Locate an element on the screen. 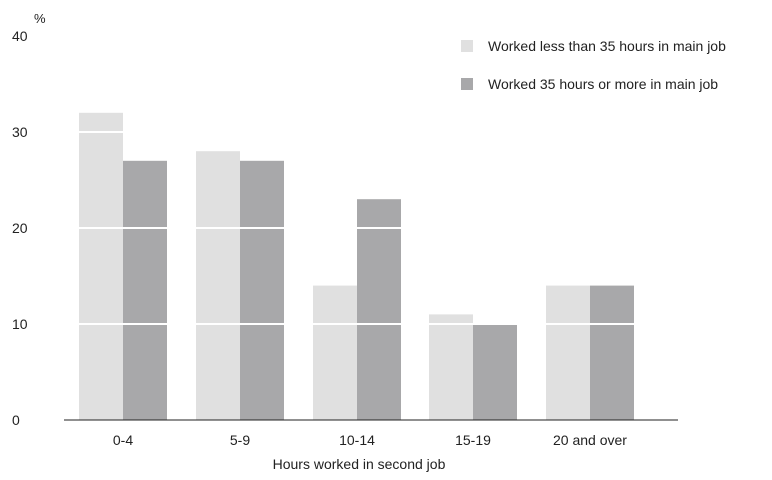 The height and width of the screenshot is (480, 772). y-tick-label-0: 0 is located at coordinates (16, 420).